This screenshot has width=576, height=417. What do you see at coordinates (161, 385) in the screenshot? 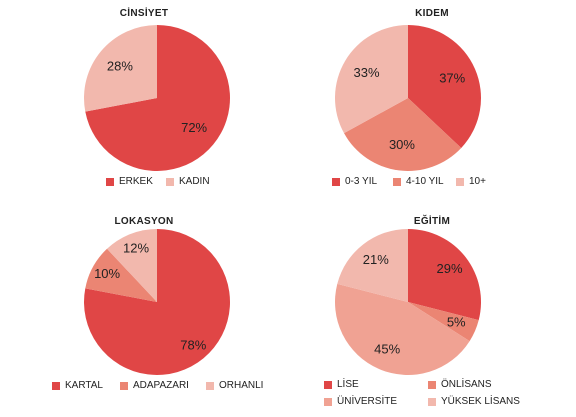
I see `legend-label: ADAPAZARI` at bounding box center [161, 385].